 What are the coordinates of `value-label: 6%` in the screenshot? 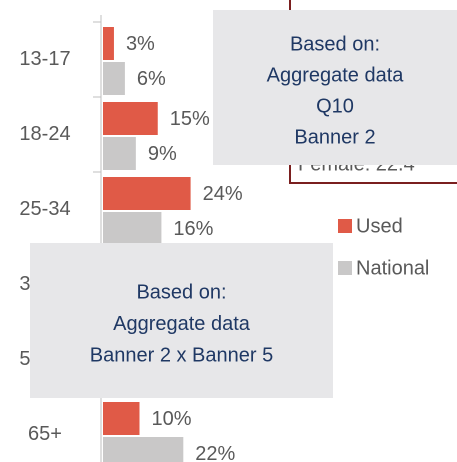 It's located at (151, 79).